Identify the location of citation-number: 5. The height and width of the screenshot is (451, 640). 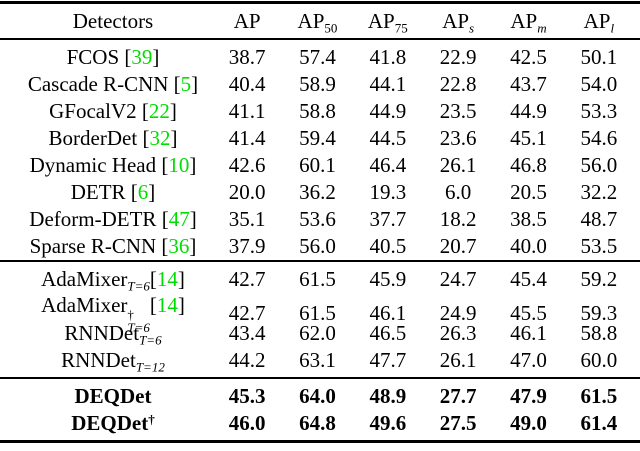
(186, 84).